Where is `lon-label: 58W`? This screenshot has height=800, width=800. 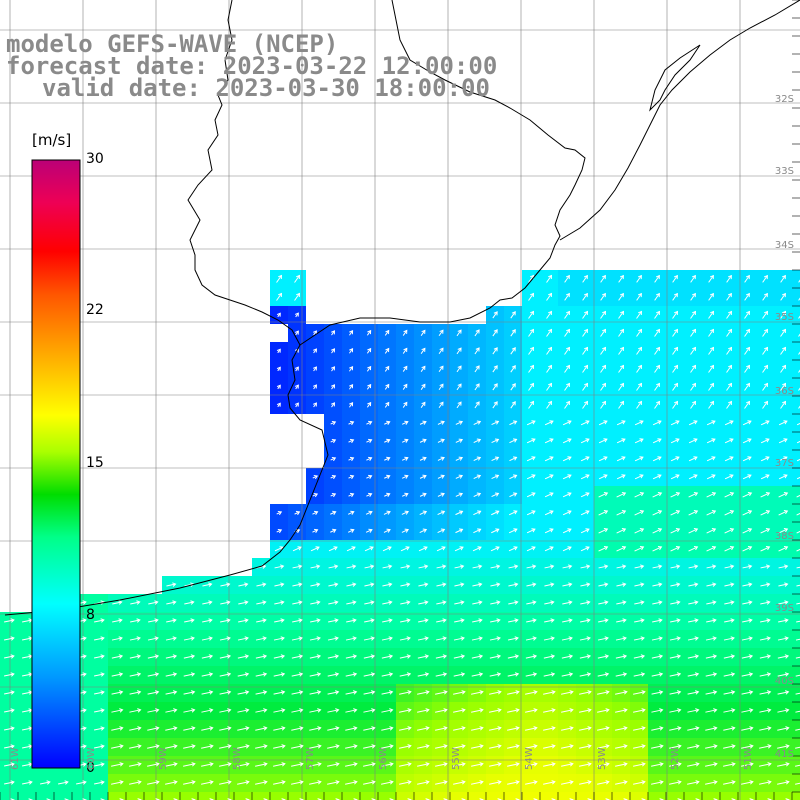 lon-label: 58W is located at coordinates (237, 758).